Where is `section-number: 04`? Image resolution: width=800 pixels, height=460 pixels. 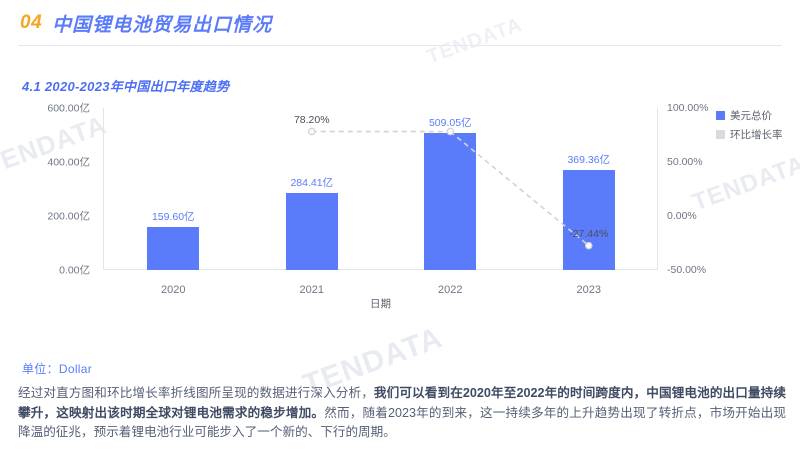
section-number: 04 is located at coordinates (31, 22).